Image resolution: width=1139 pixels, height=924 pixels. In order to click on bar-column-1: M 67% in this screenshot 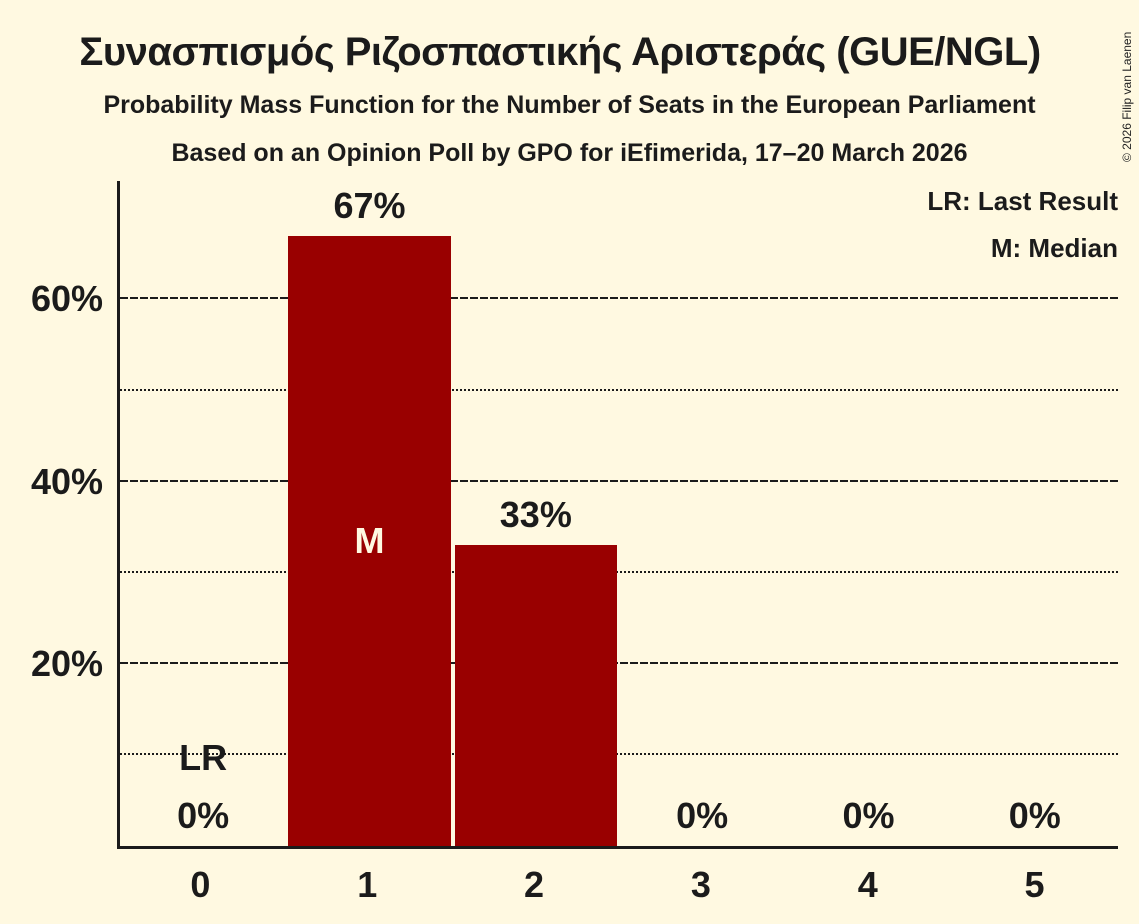, I will do `click(369, 513)`.